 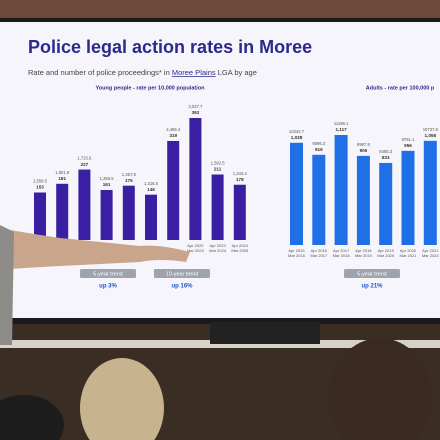 What do you see at coordinates (195, 245) in the screenshot?
I see `x-tick-label: Apr 2022` at bounding box center [195, 245].